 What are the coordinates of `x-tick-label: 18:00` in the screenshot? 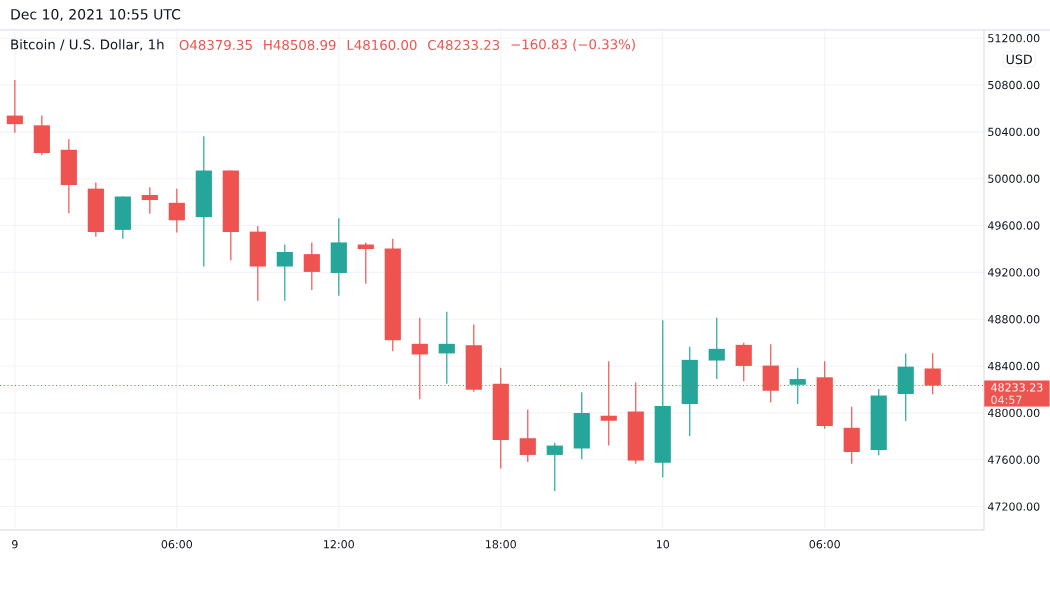 It's located at (501, 544).